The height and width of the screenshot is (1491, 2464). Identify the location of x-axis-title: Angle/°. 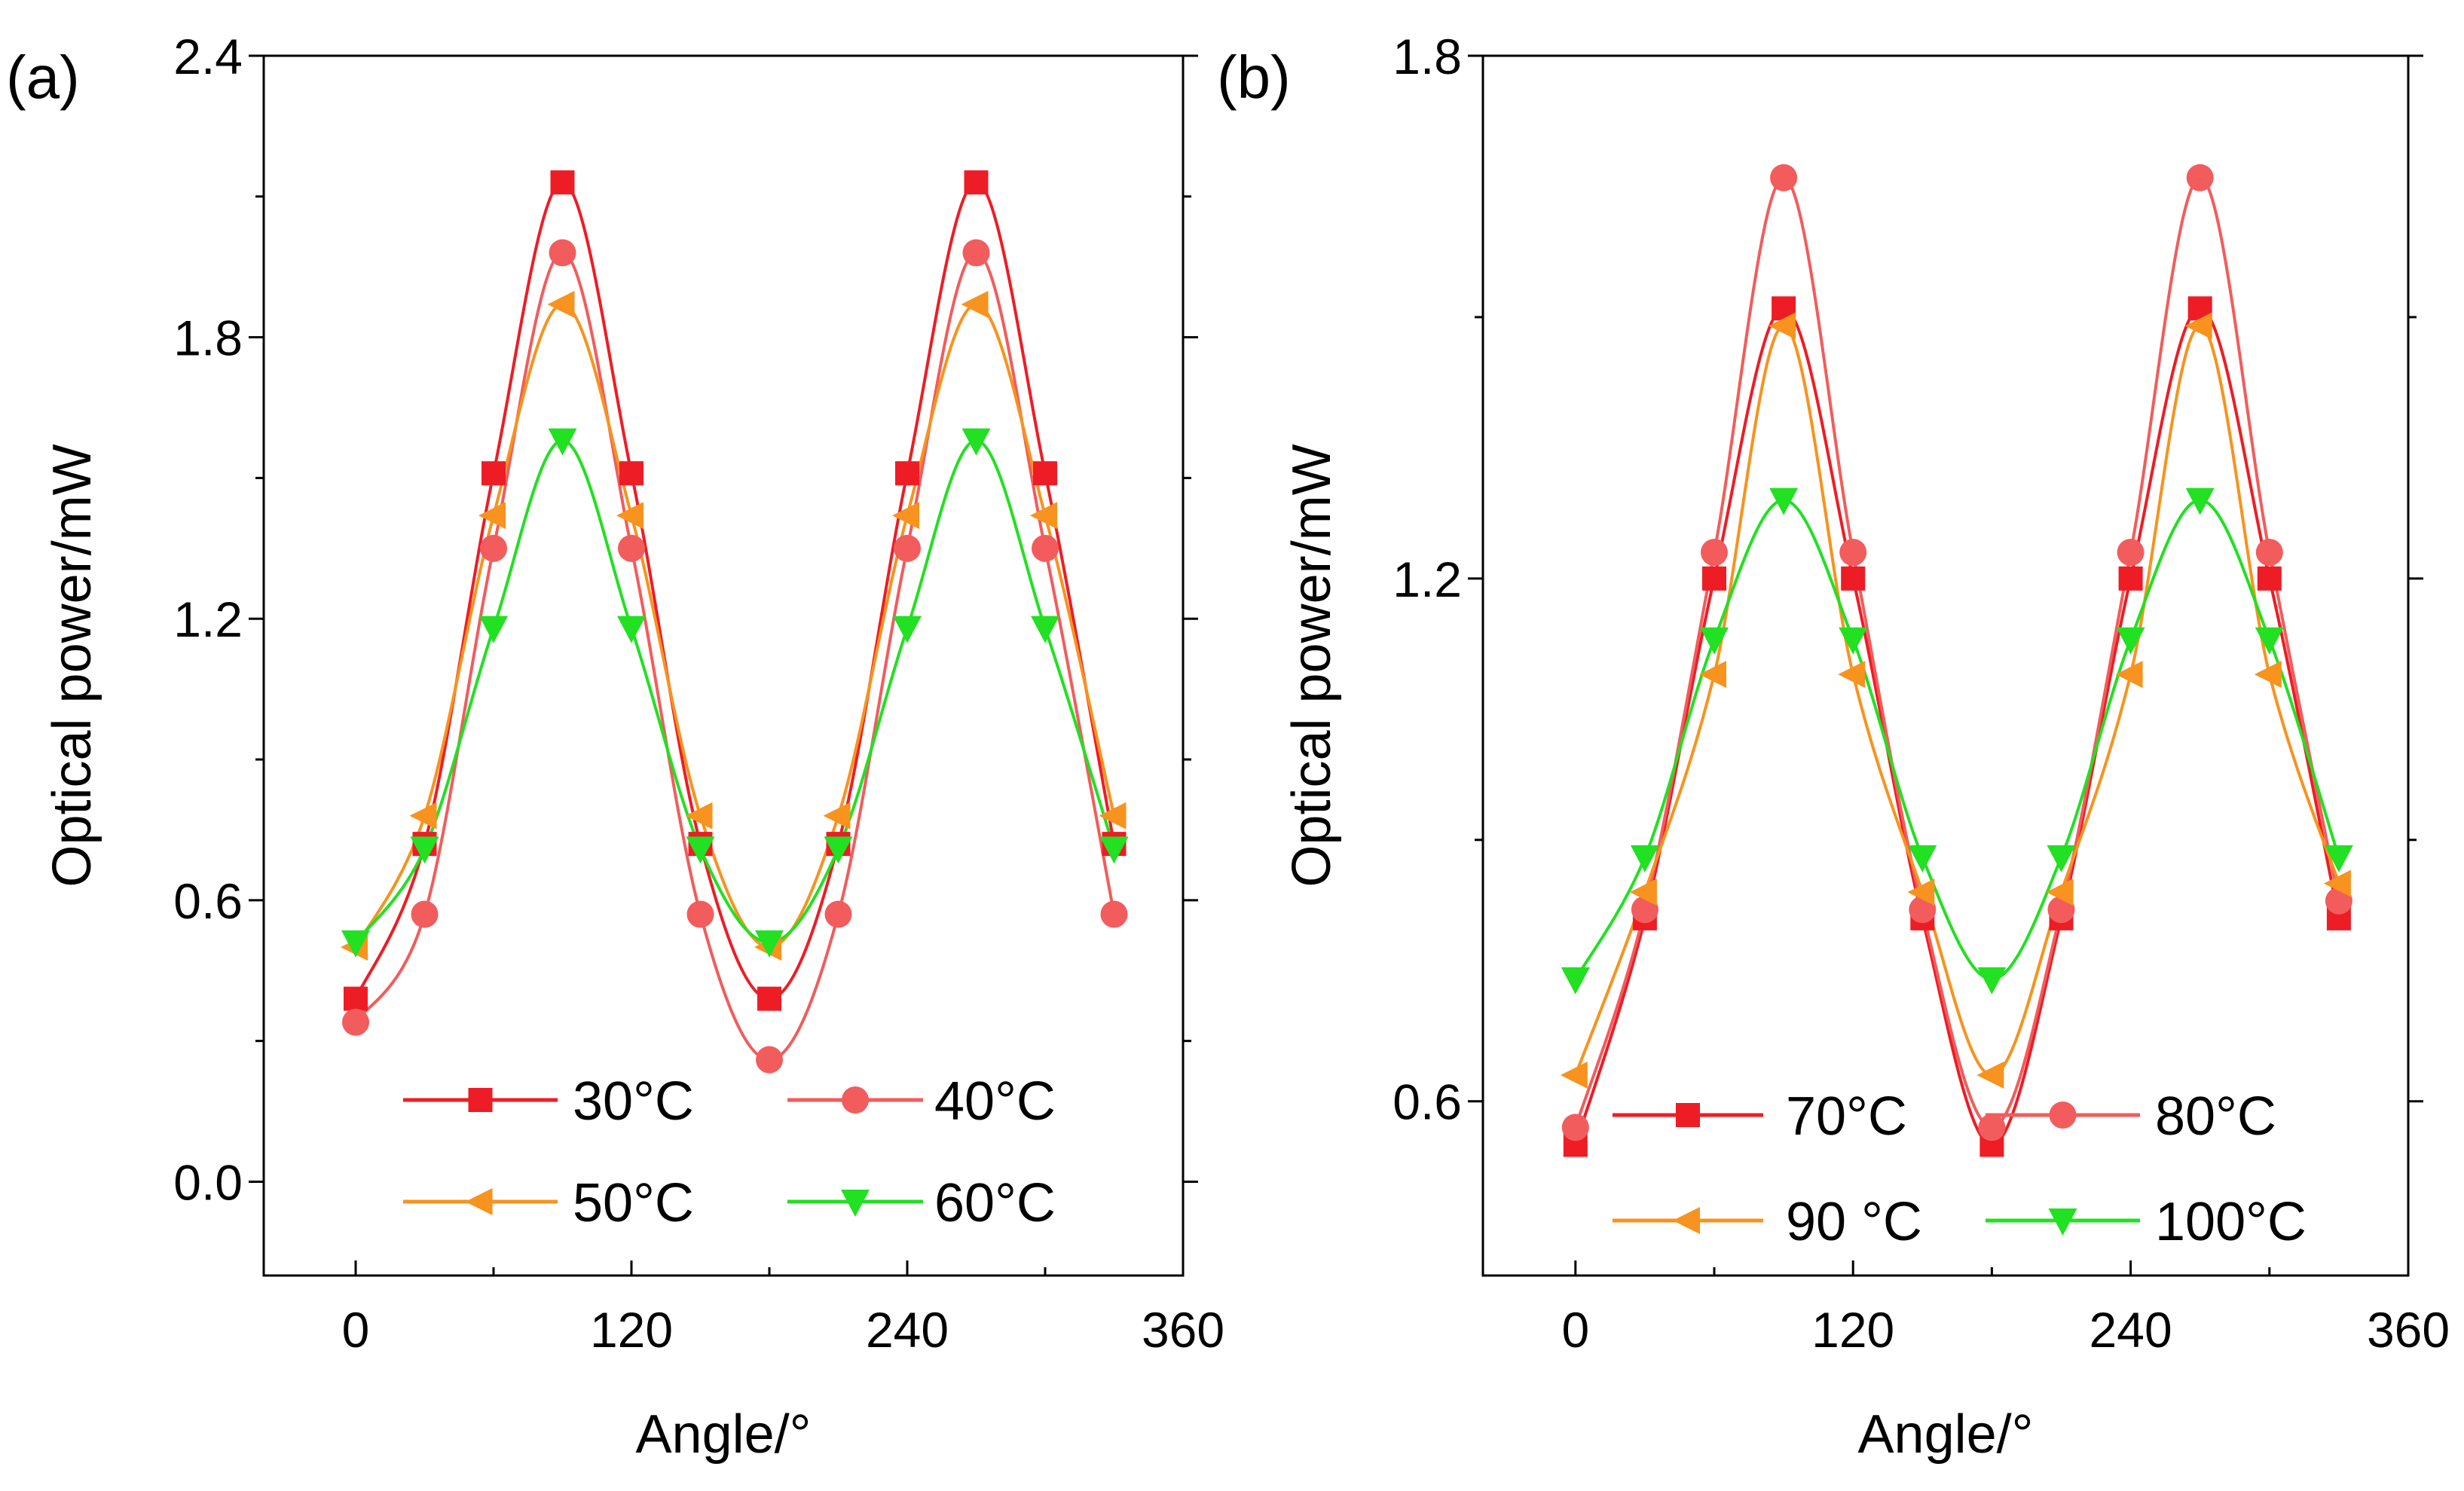
(1946, 1435).